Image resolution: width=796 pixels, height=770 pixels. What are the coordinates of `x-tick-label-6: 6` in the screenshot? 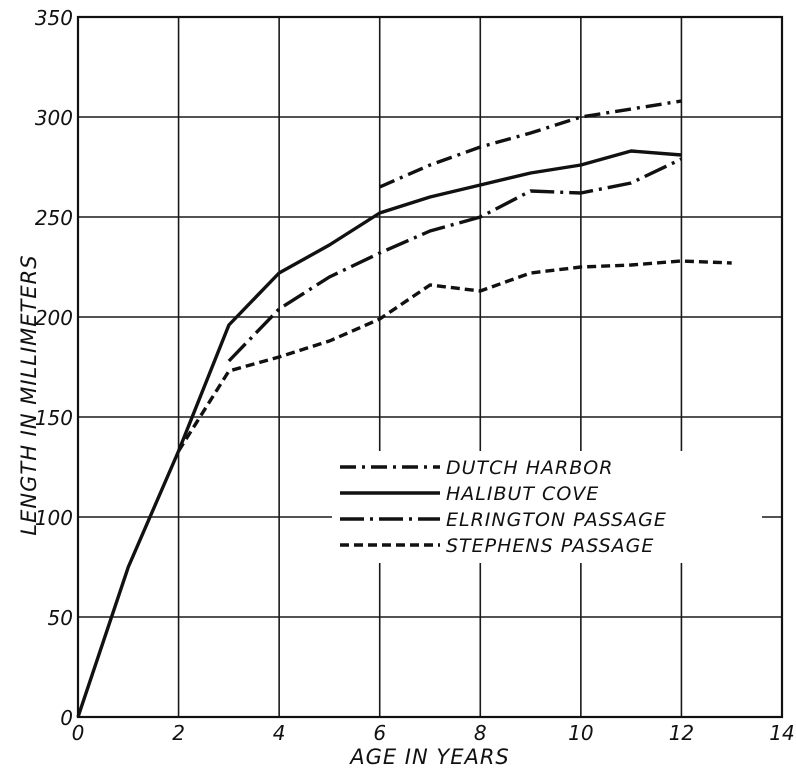 It's located at (379, 733).